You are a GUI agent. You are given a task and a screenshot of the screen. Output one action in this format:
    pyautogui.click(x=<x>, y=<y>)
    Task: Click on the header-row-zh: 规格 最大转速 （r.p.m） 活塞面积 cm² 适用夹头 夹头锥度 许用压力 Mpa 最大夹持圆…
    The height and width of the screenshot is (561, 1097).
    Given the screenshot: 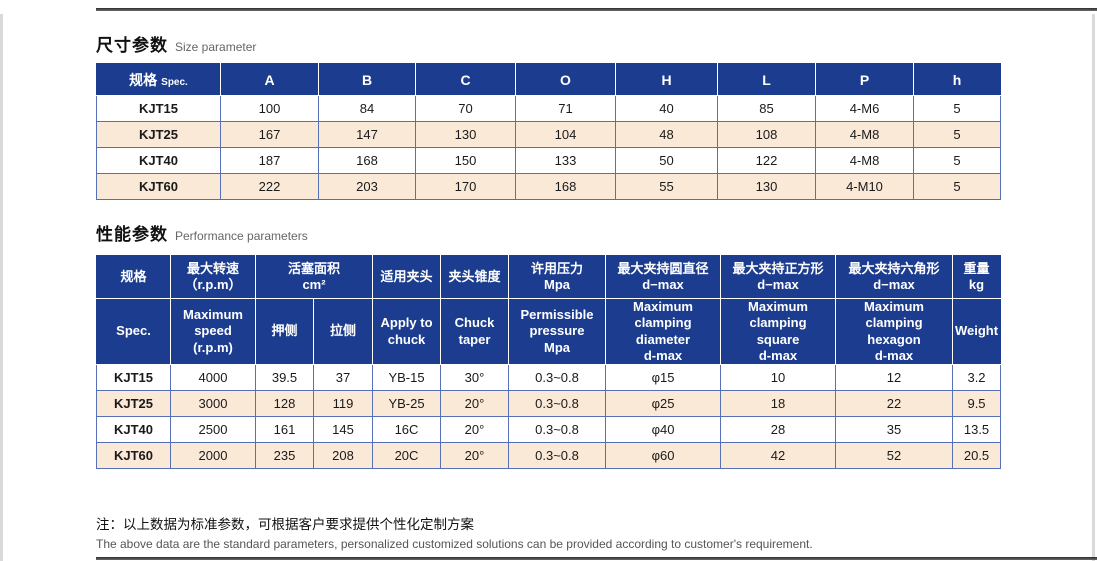 What is the action you would take?
    pyautogui.click(x=549, y=277)
    